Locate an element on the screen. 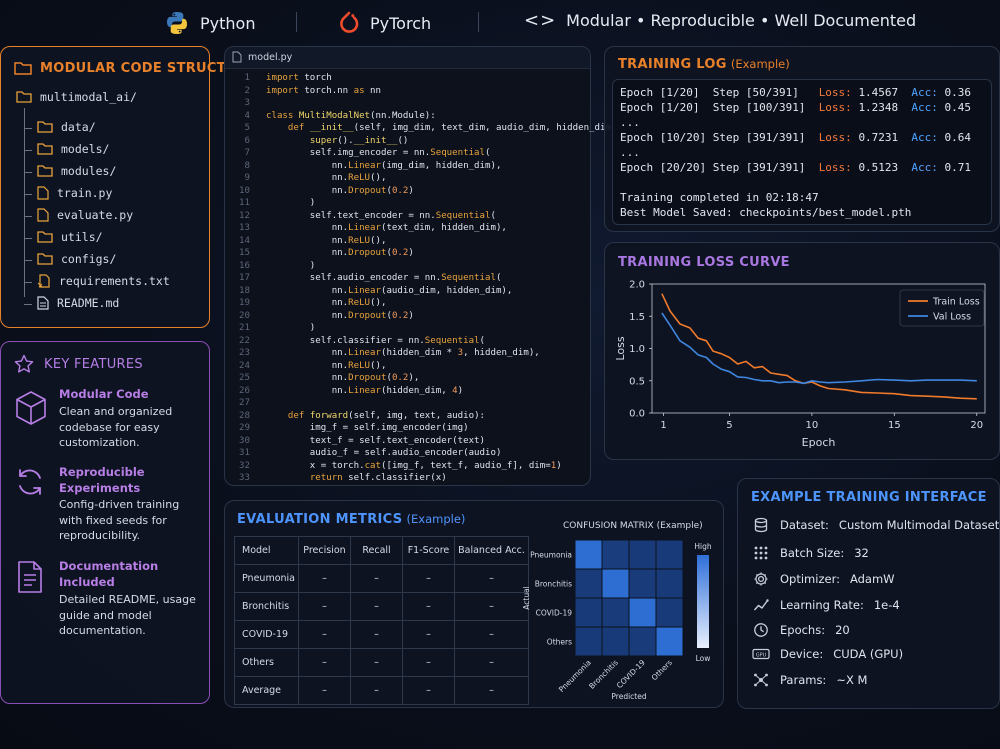  interface-panel is located at coordinates (868, 593).